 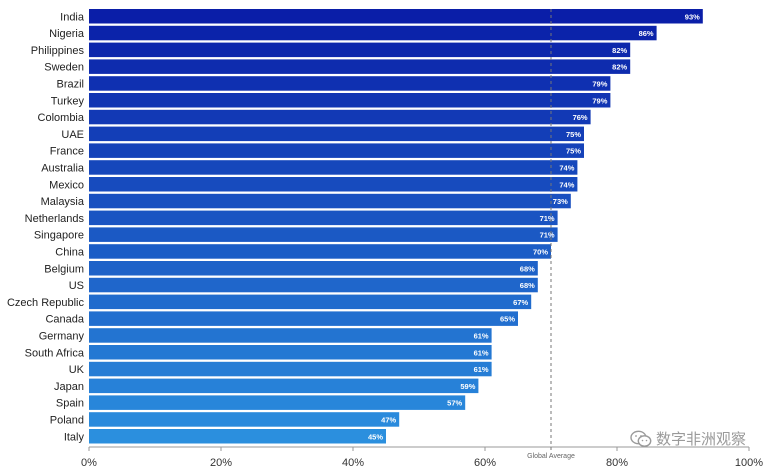 I want to click on category-label: UK, so click(x=77, y=370).